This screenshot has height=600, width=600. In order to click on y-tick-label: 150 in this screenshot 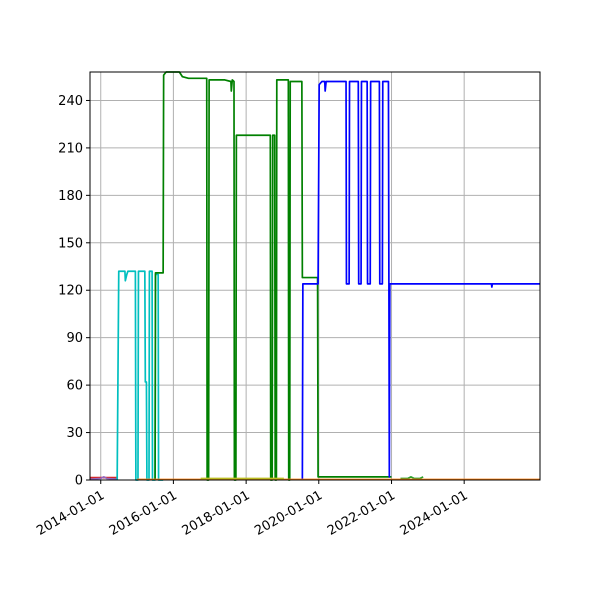, I will do `click(70, 243)`.